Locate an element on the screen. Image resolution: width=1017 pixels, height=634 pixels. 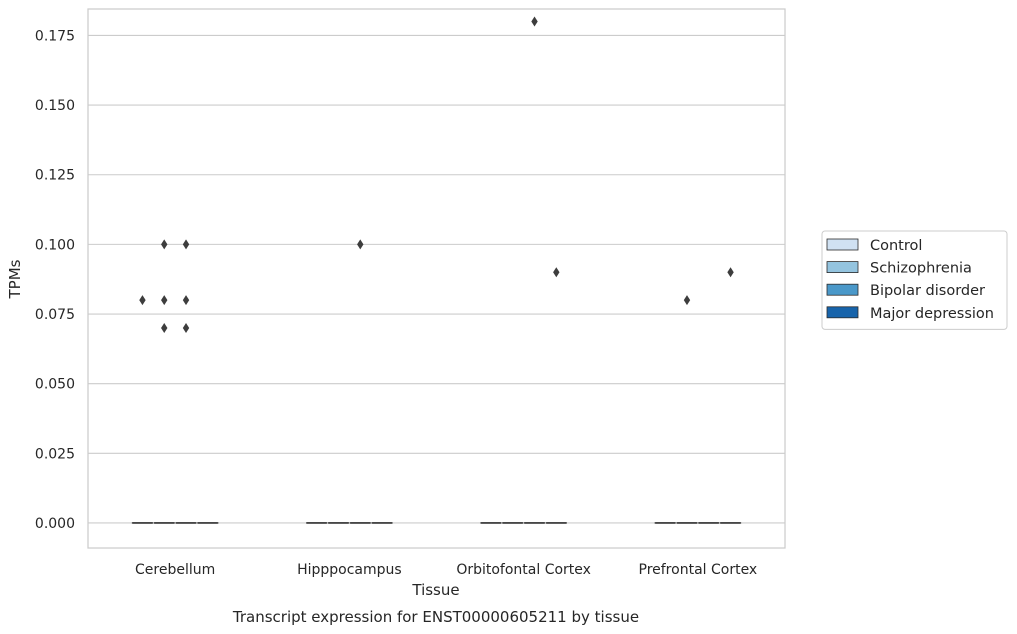
x-tick-label: Prefrontal Cortex is located at coordinates (698, 570).